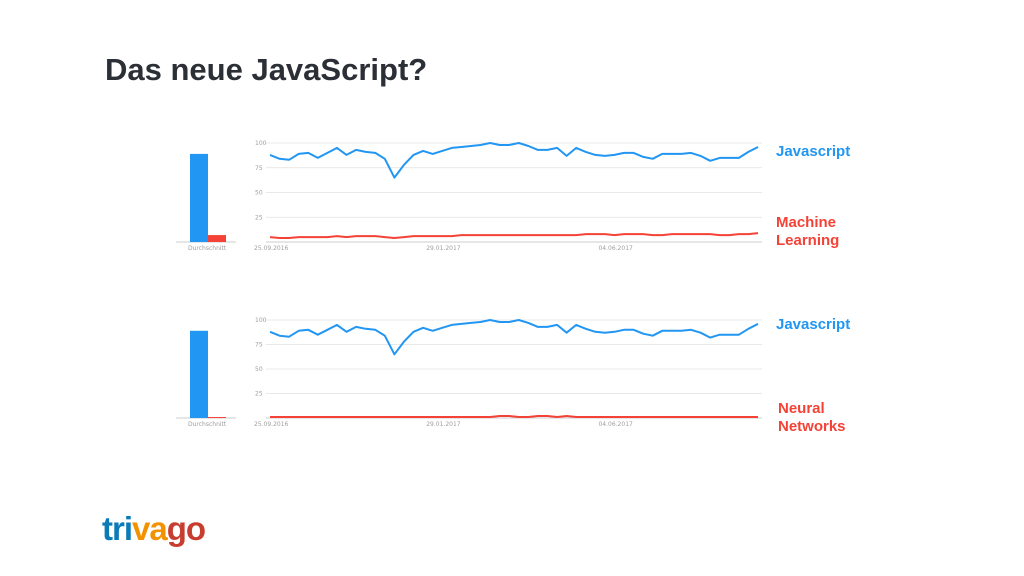 Image resolution: width=1024 pixels, height=576 pixels. What do you see at coordinates (150, 528) in the screenshot?
I see `logo-segment-va: va` at bounding box center [150, 528].